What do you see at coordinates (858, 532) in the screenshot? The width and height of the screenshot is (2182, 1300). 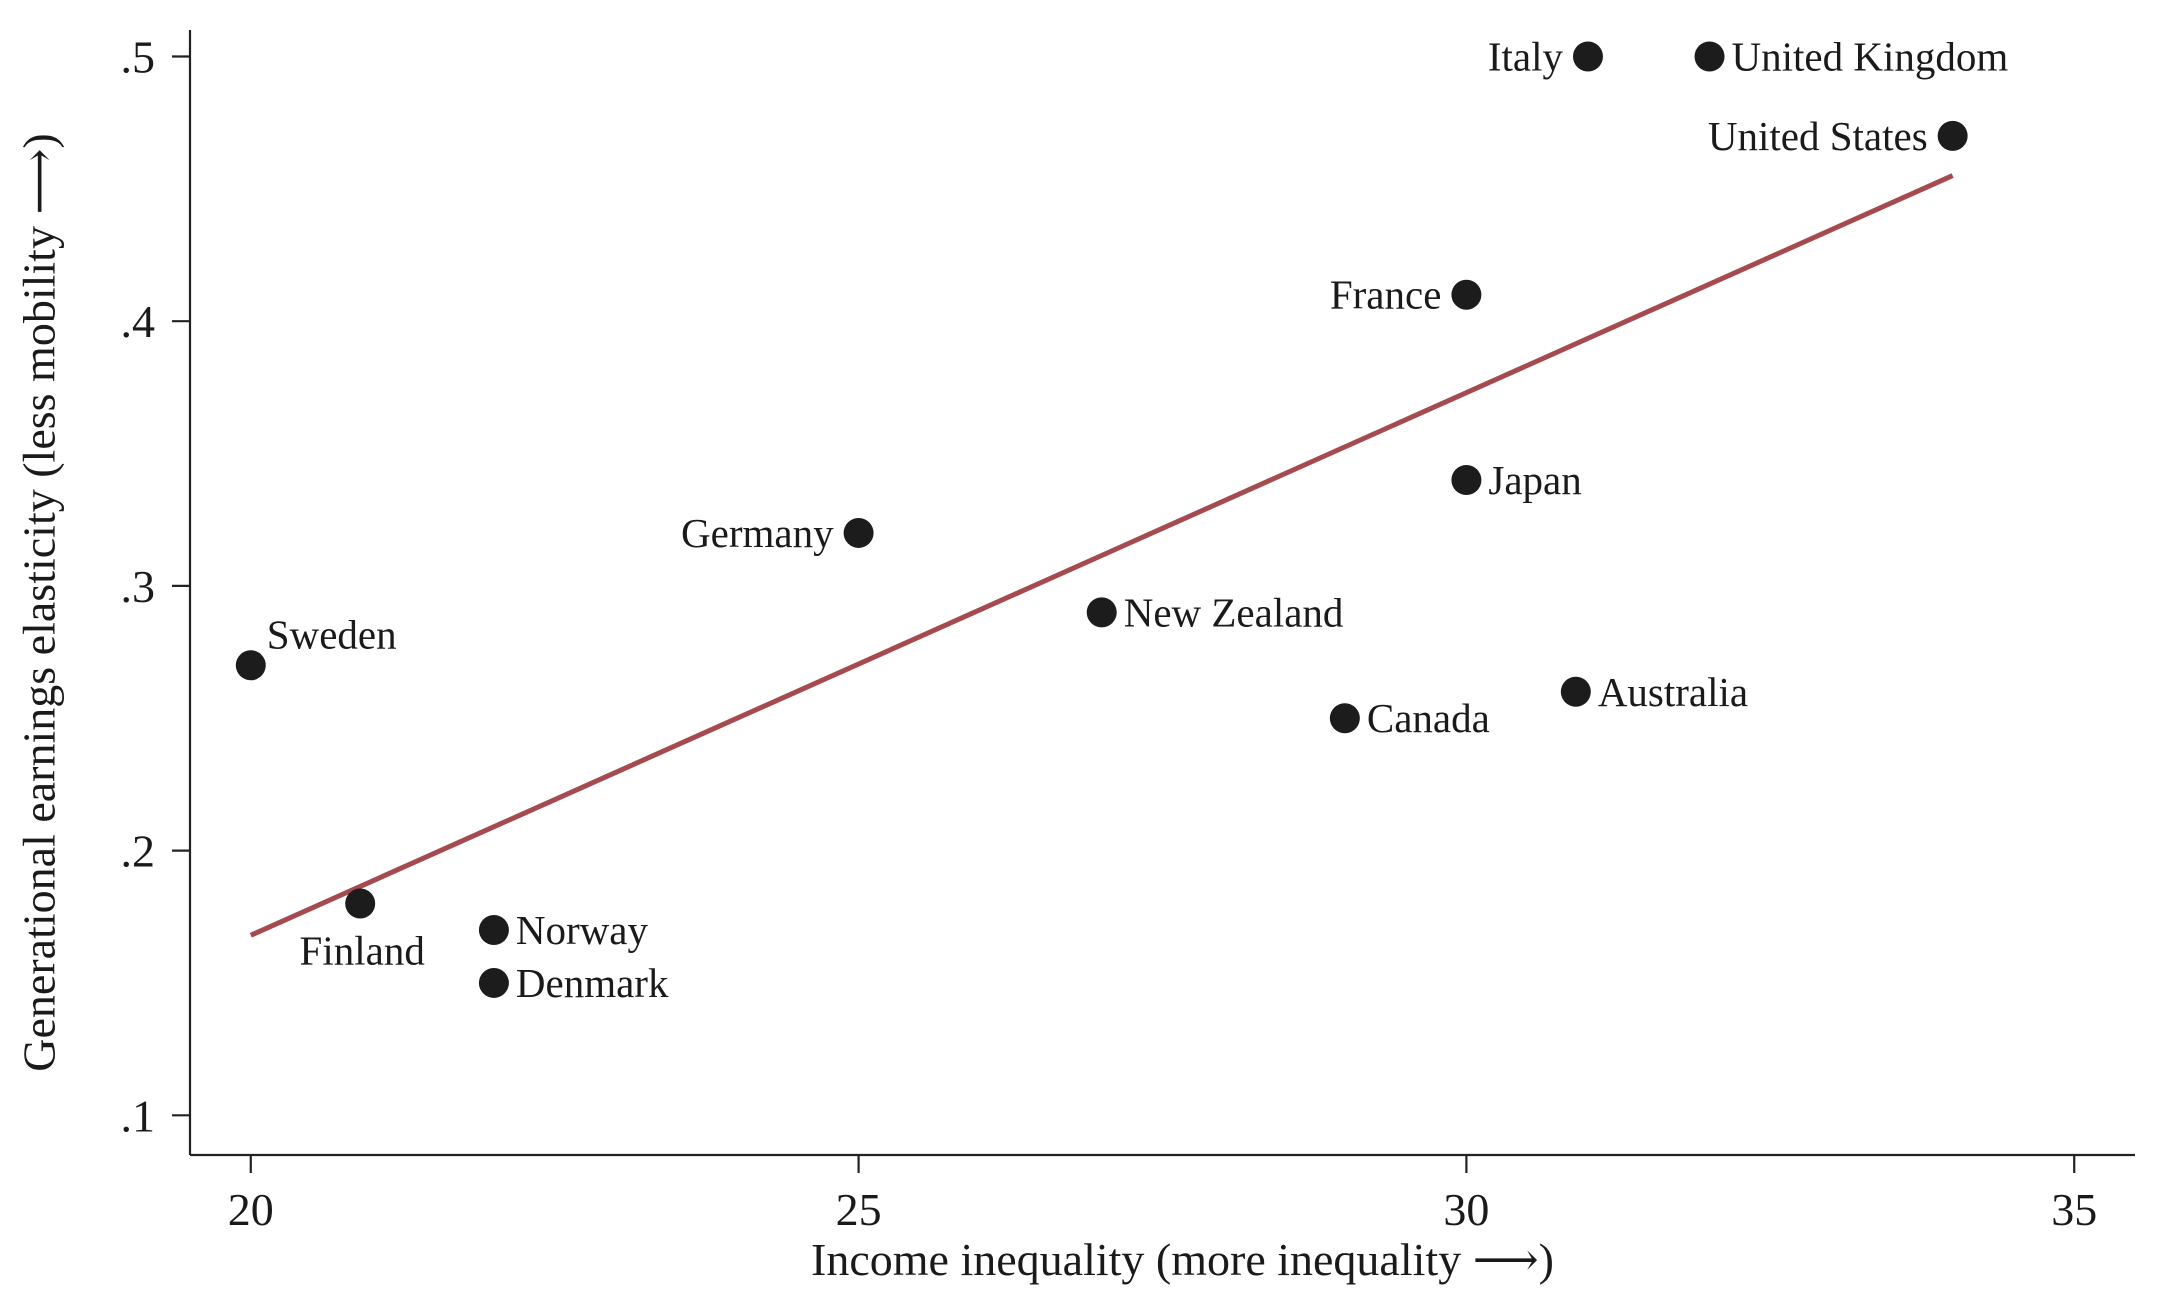 I see `point-germany` at bounding box center [858, 532].